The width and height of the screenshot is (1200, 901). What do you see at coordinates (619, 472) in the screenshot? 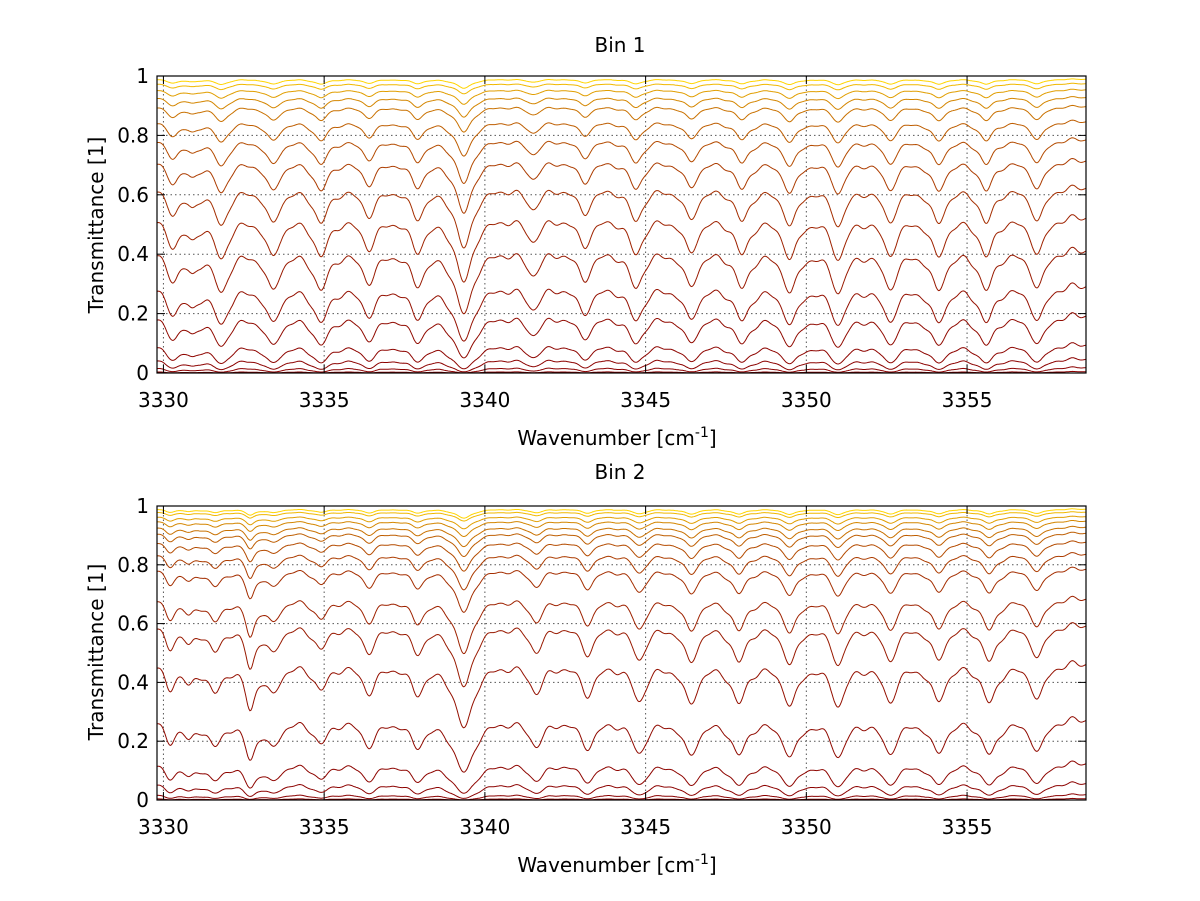
I see `plot-title: Bin 2` at bounding box center [619, 472].